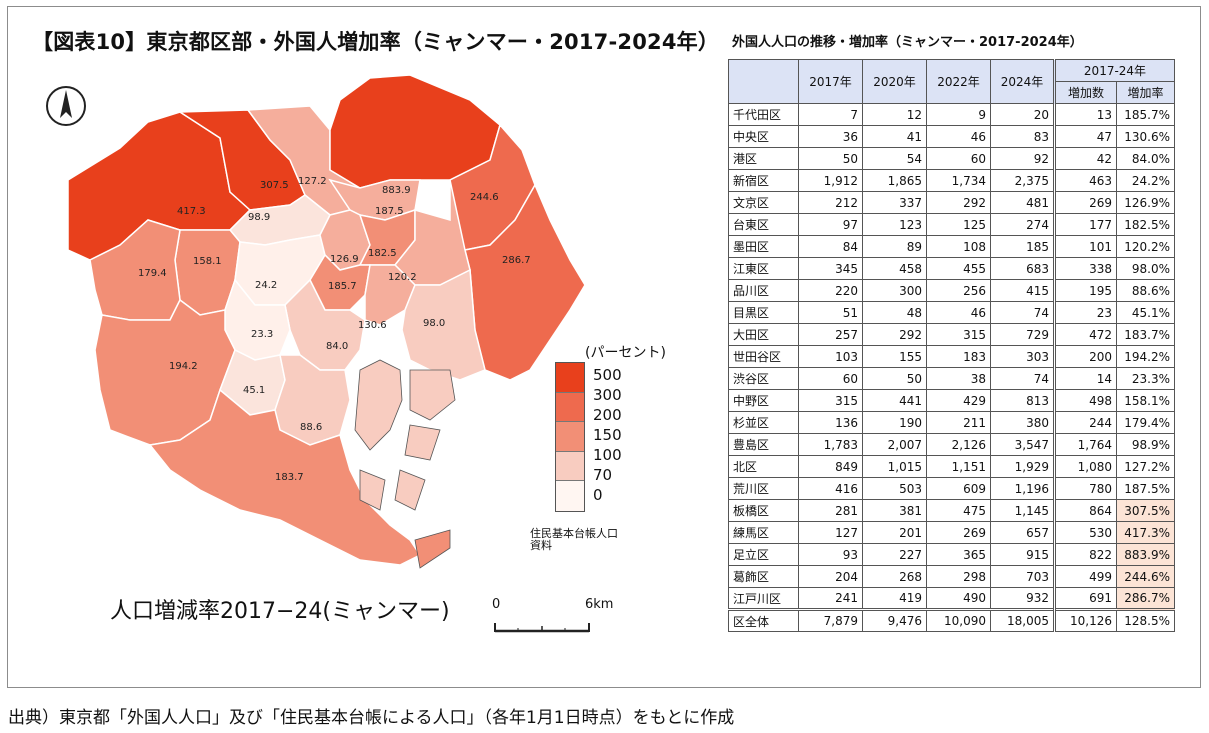 Image resolution: width=1209 pixels, height=733 pixels. I want to click on ward-name-cell: 足立区, so click(763, 554).